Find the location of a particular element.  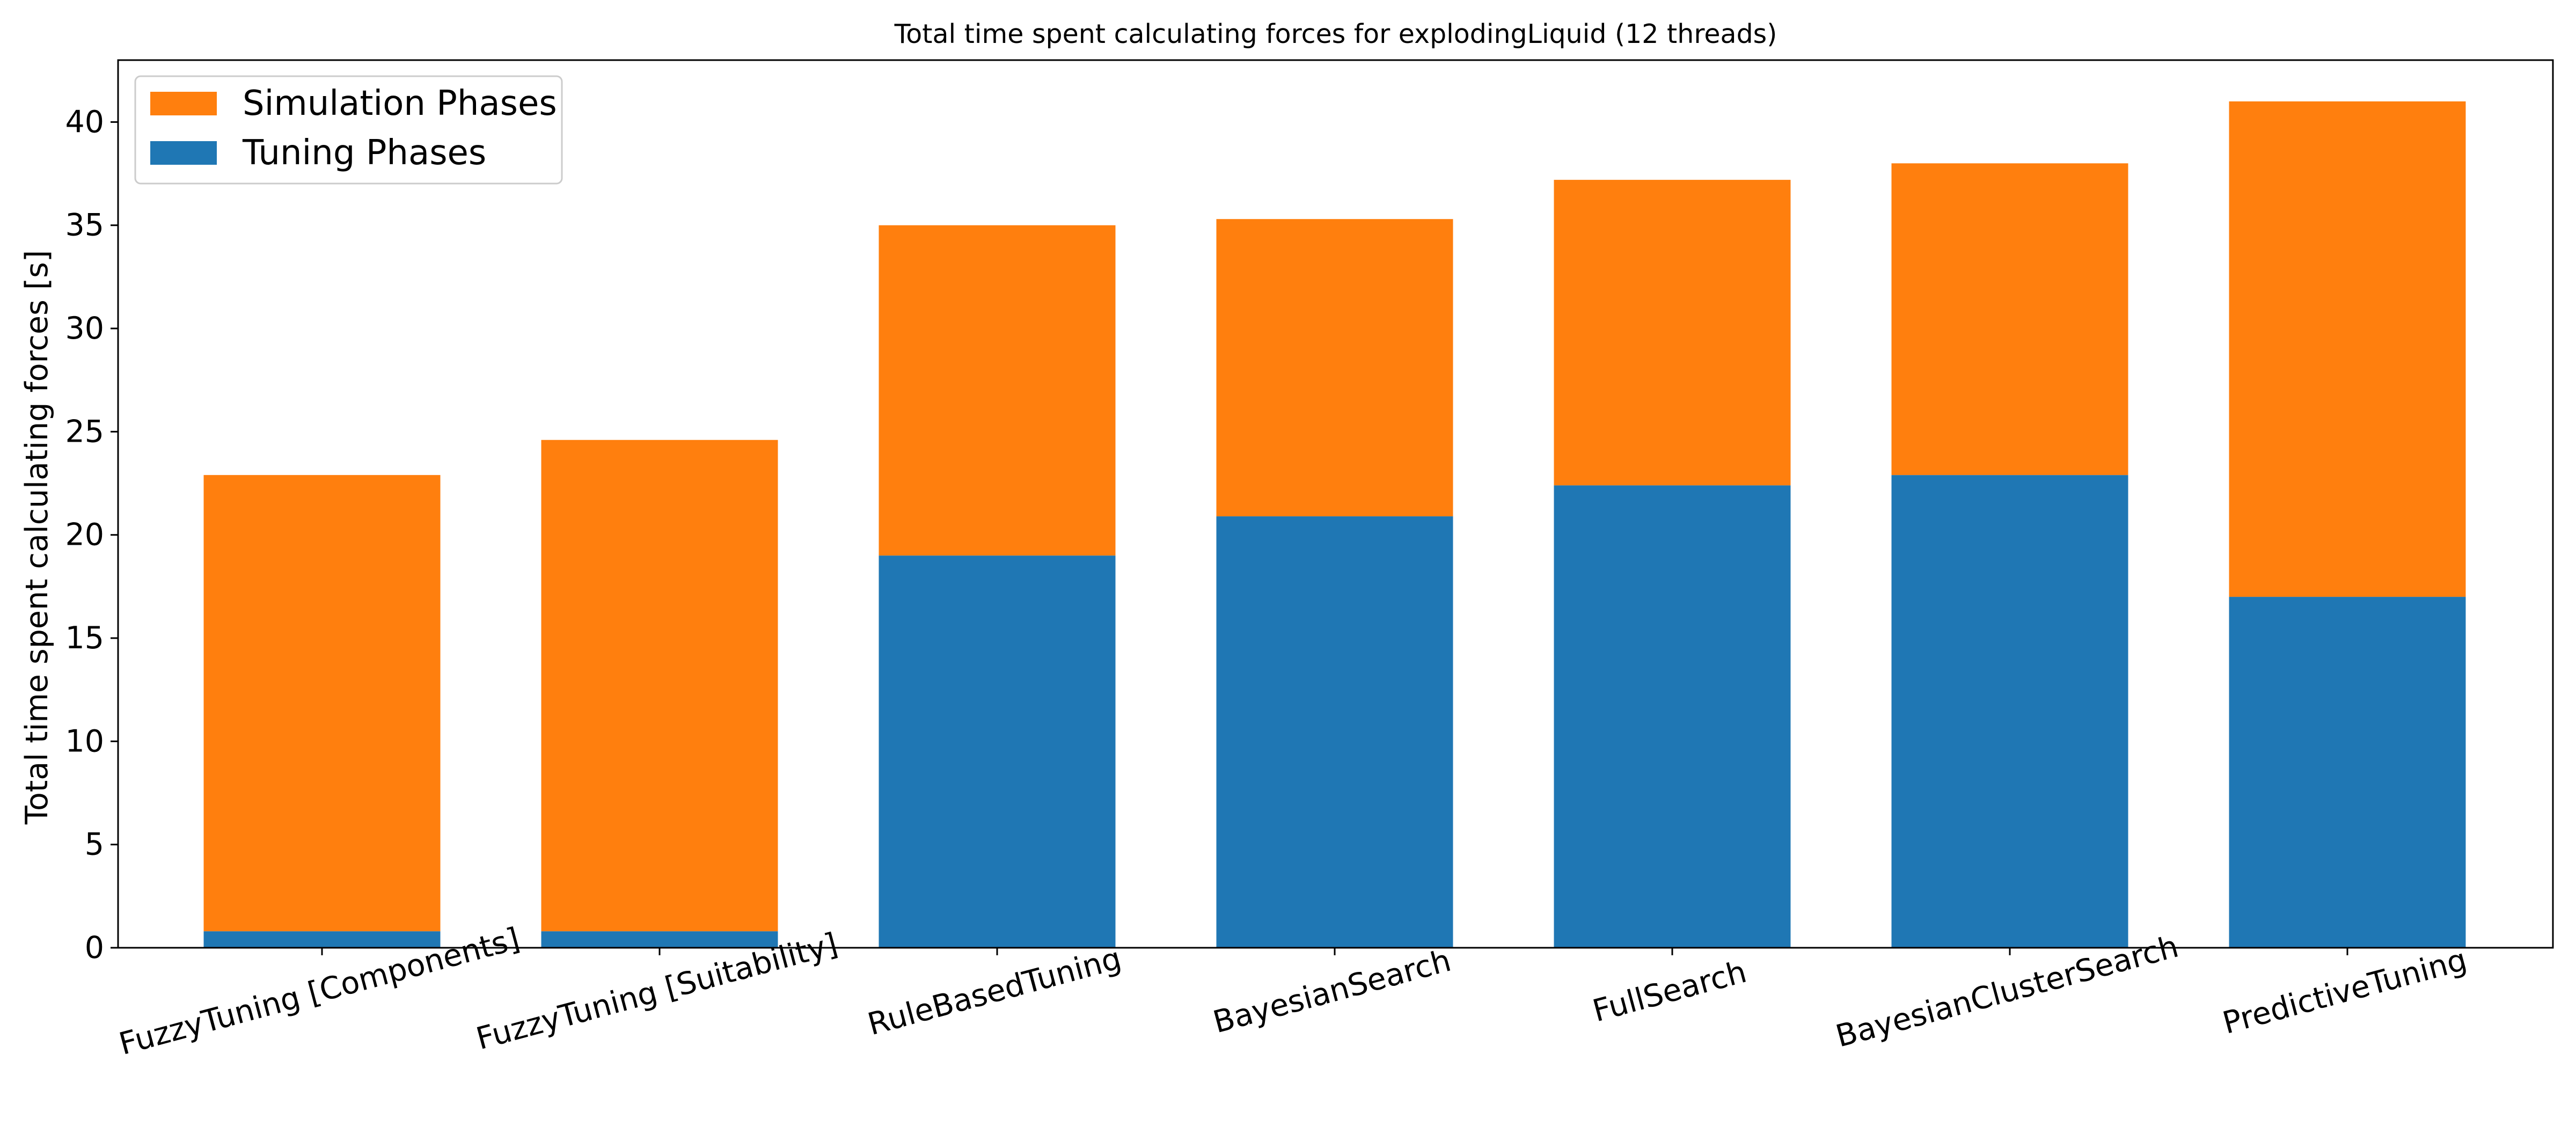

x-tick-label-fullsearch: FullSearch is located at coordinates (1669, 991).